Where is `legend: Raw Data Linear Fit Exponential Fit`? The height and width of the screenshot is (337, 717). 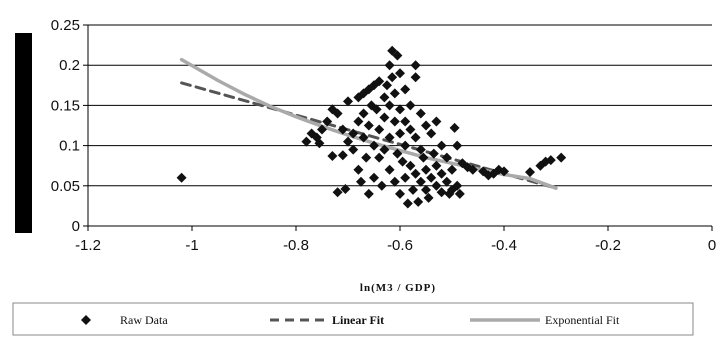
legend: Raw Data Linear Fit Exponential Fit is located at coordinates (353, 319).